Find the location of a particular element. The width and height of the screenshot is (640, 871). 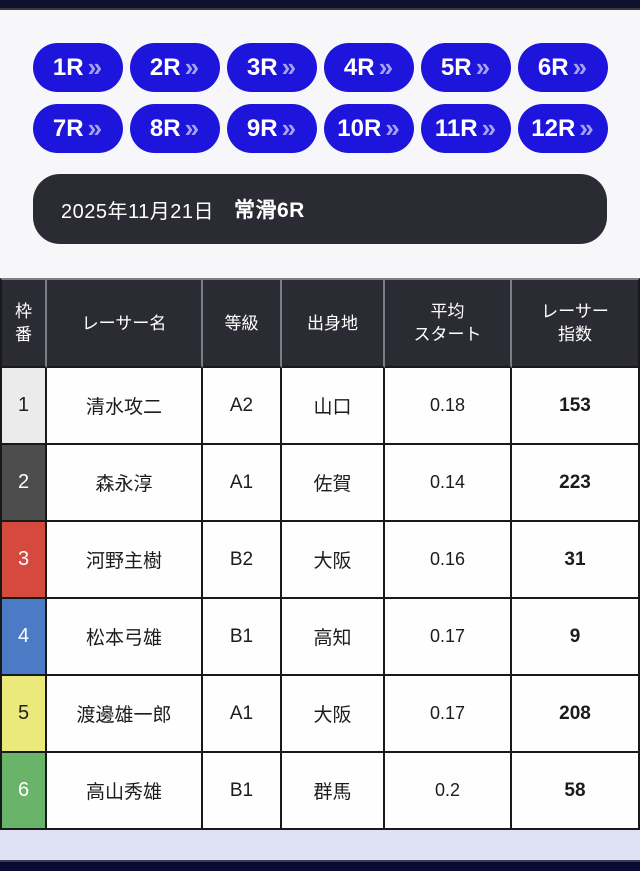

race-nav-row-1: 1R» 2R» 3R» 4R» 5R» 6R» is located at coordinates (320, 67).